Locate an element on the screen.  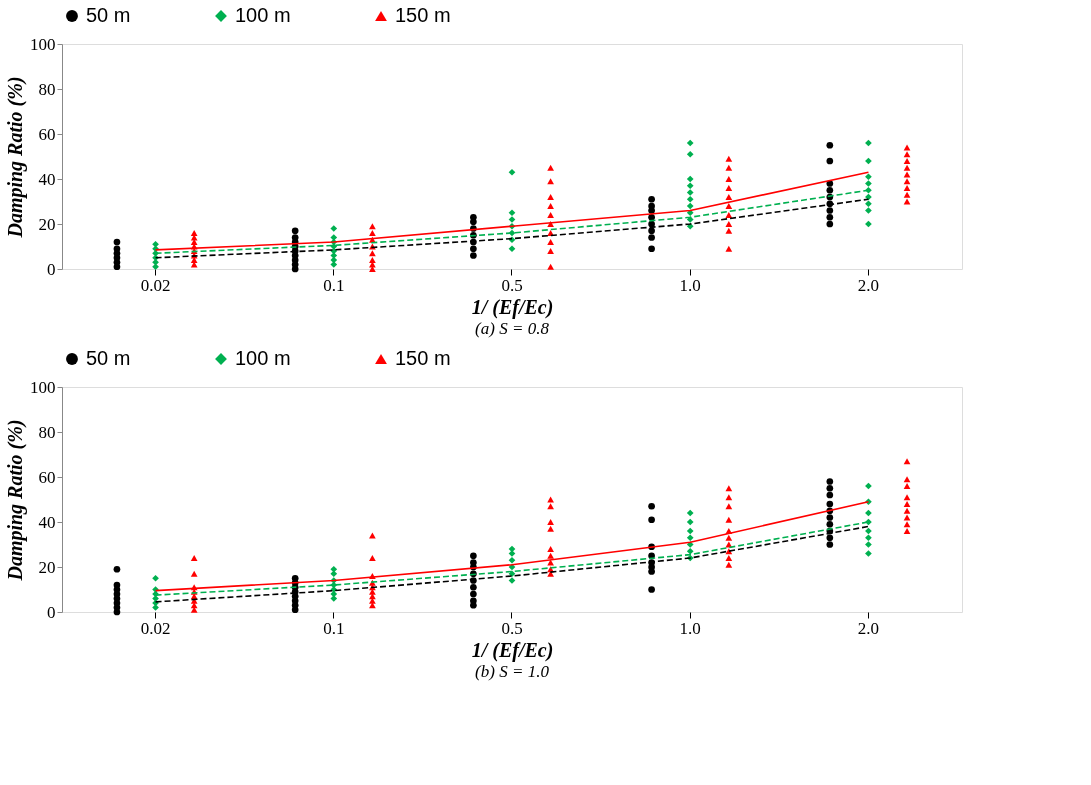
text: (b) S = 1.0 is located at coordinates (512, 671).